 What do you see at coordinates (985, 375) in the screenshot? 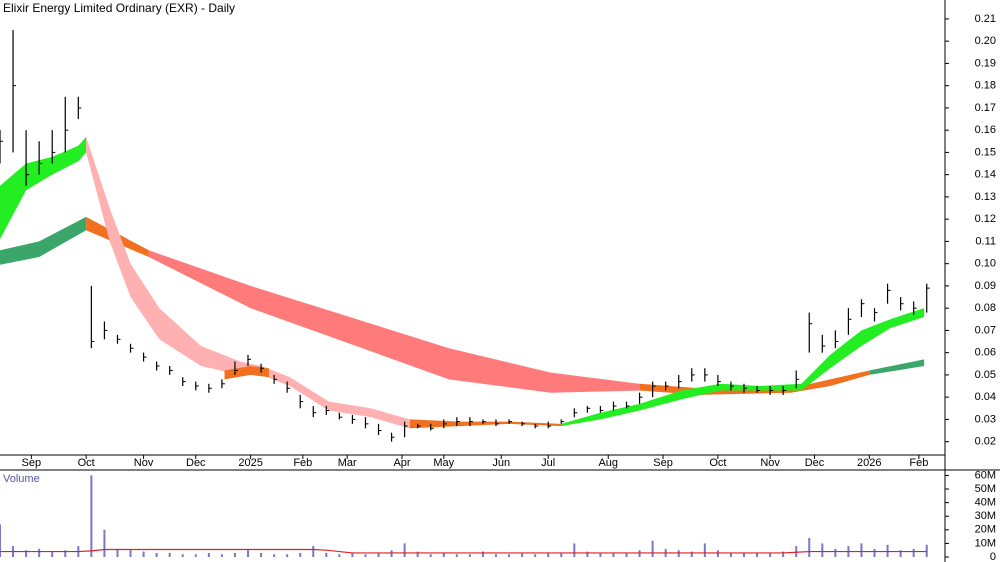
I see `y-tick-label: 0.05` at bounding box center [985, 375].